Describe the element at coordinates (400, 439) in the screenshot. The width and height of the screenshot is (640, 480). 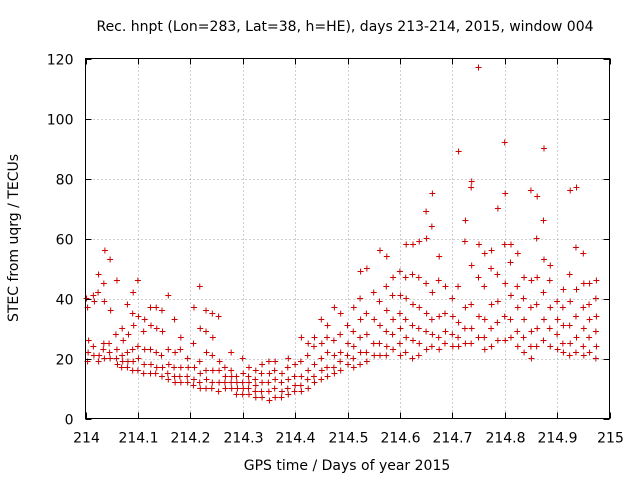
I see `x-tick-label: 214.6` at that location.